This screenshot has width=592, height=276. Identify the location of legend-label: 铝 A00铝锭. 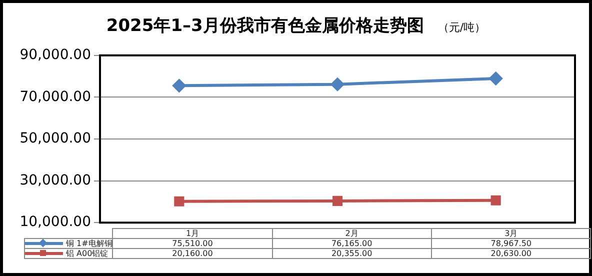
(87, 253).